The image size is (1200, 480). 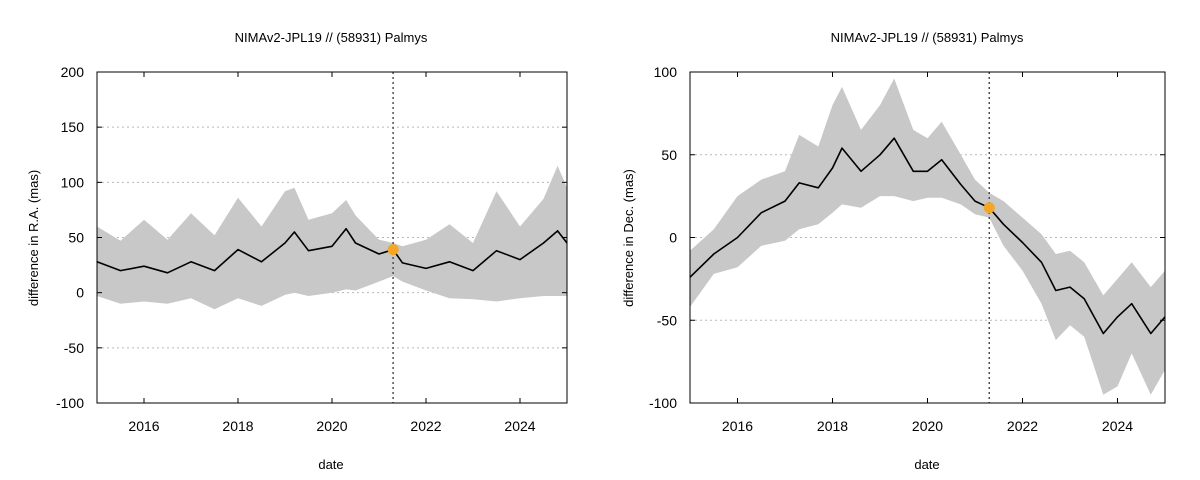 What do you see at coordinates (673, 238) in the screenshot?
I see `chart-dec-y-tick-label: 0` at bounding box center [673, 238].